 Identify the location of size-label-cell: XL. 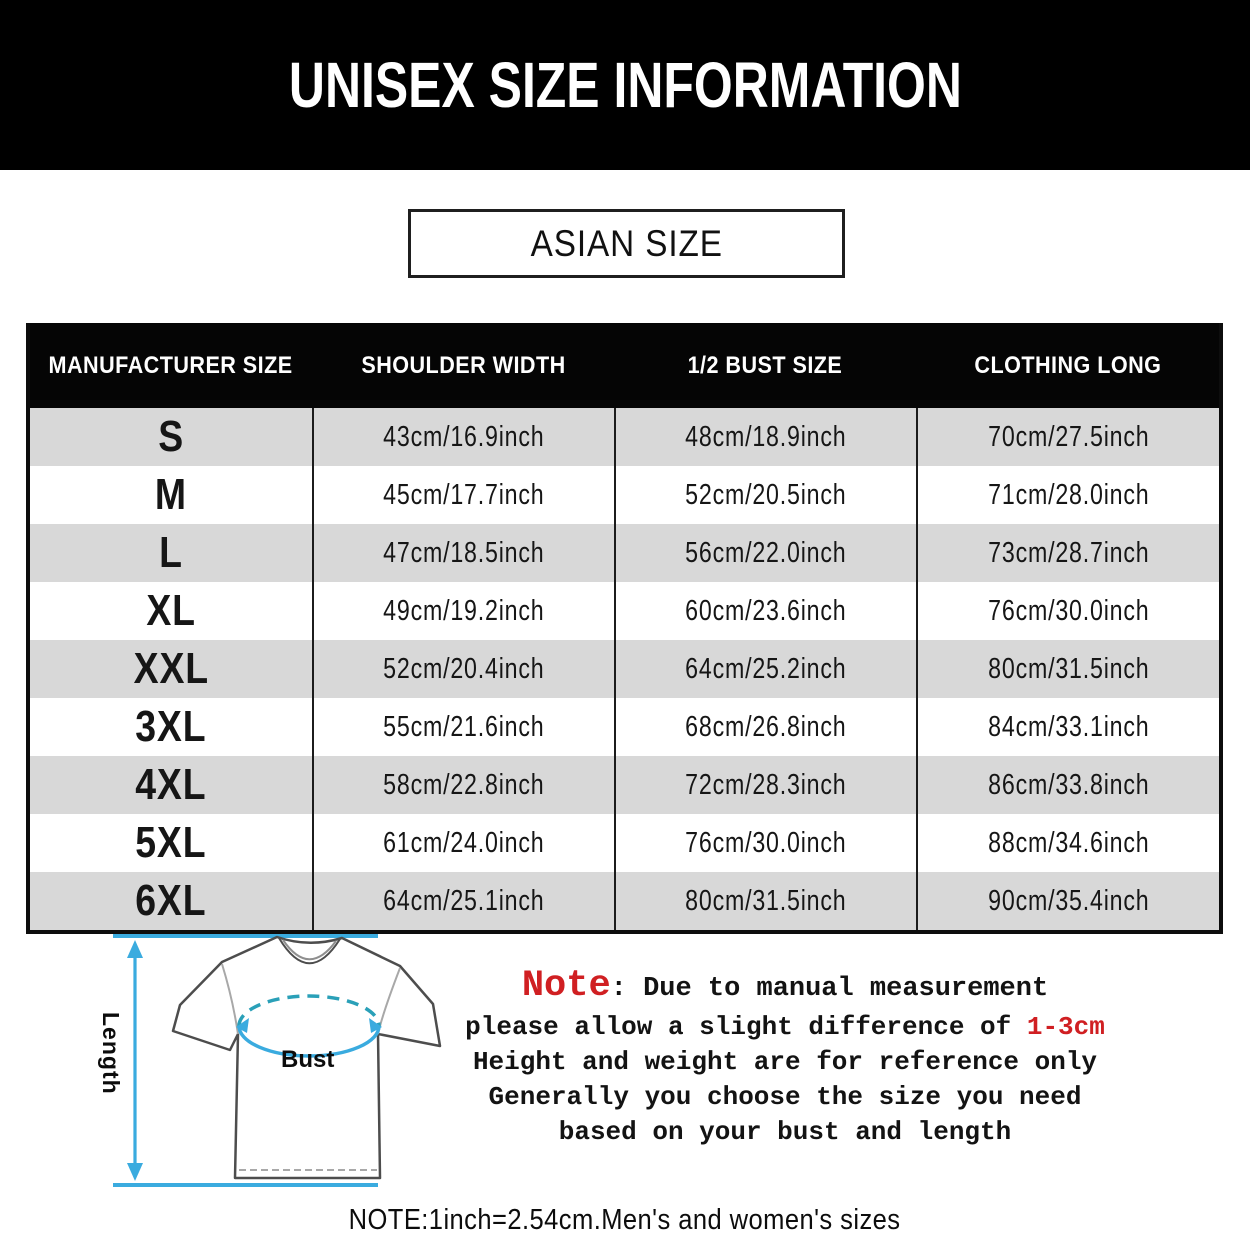
(171, 610).